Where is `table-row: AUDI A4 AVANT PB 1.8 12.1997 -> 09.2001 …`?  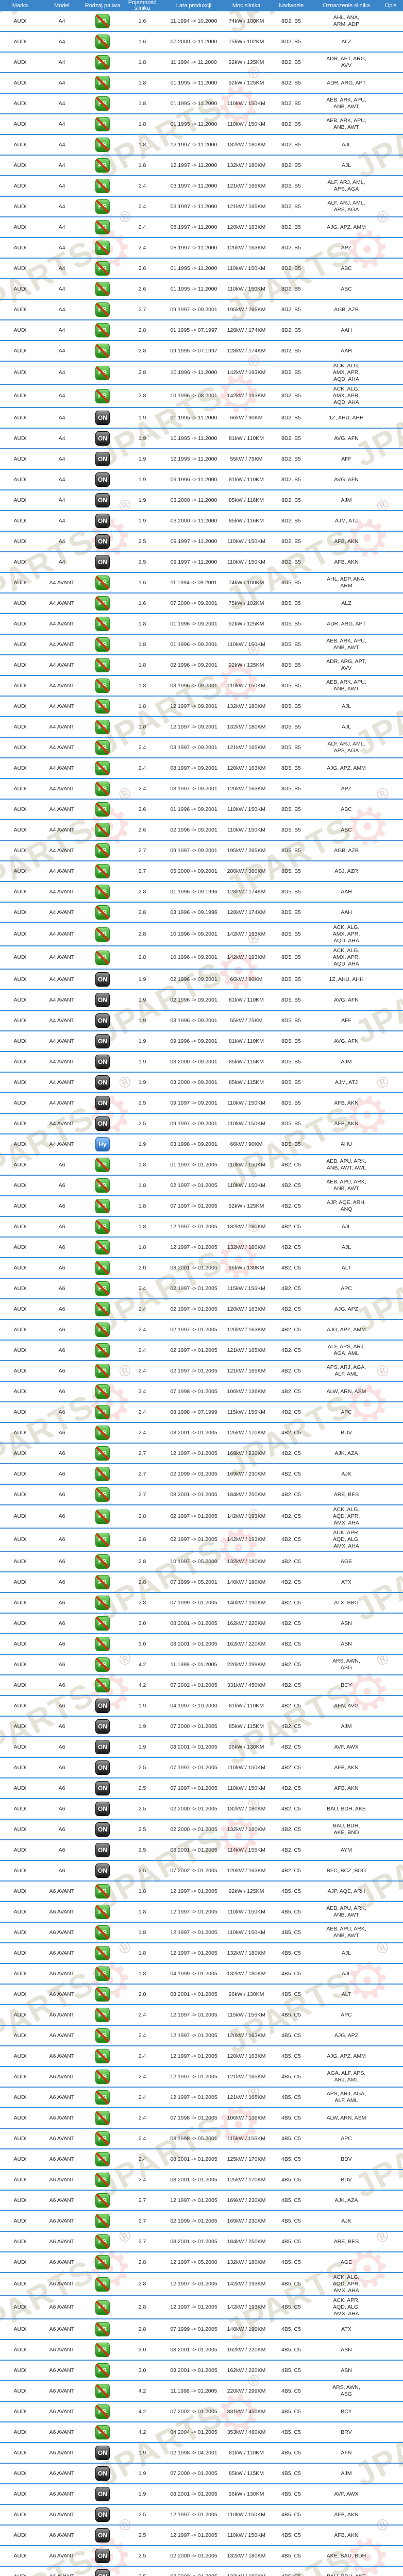
table-row: AUDI A4 AVANT PB 1.8 12.1997 -> 09.2001 … is located at coordinates (202, 728).